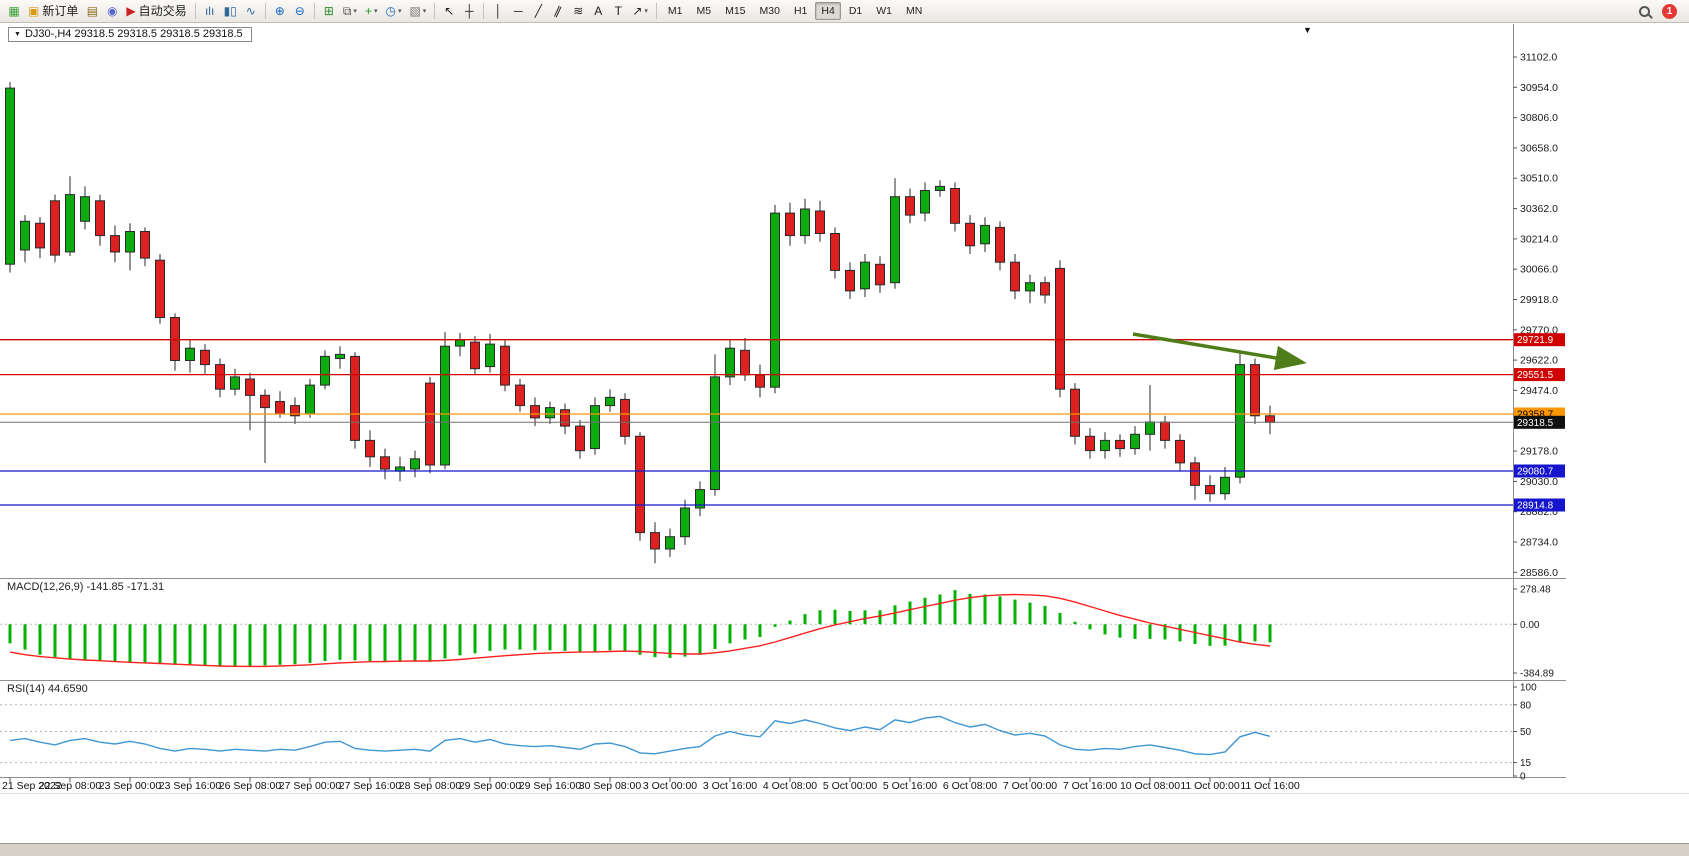  I want to click on svg-text: 4 Oct 08:00, so click(790, 786).